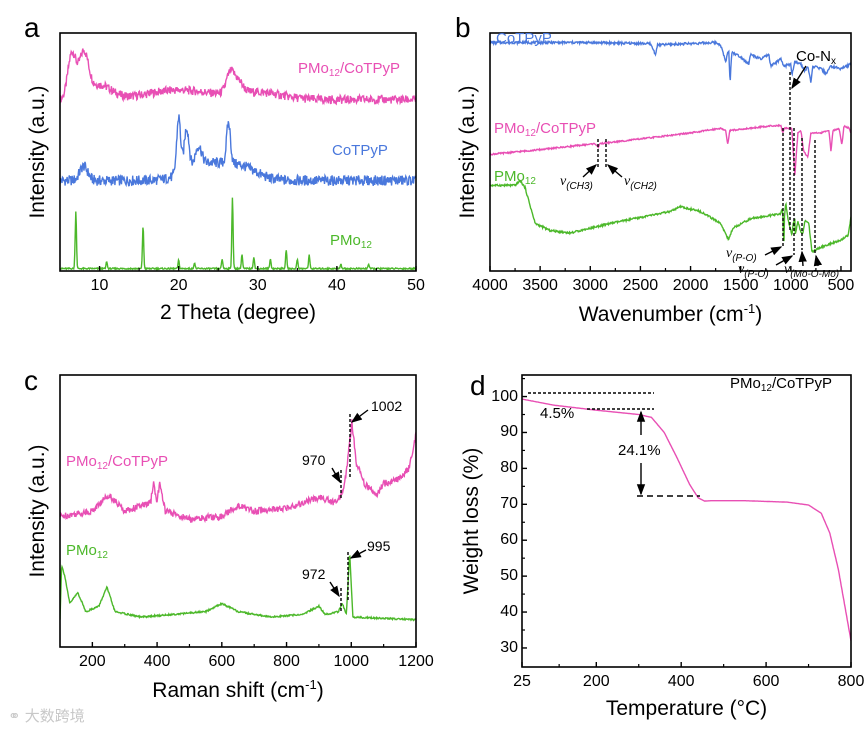 This screenshot has height=735, width=865. What do you see at coordinates (540, 285) in the screenshot?
I see `x-tick-label-b: 3500` at bounding box center [540, 285].